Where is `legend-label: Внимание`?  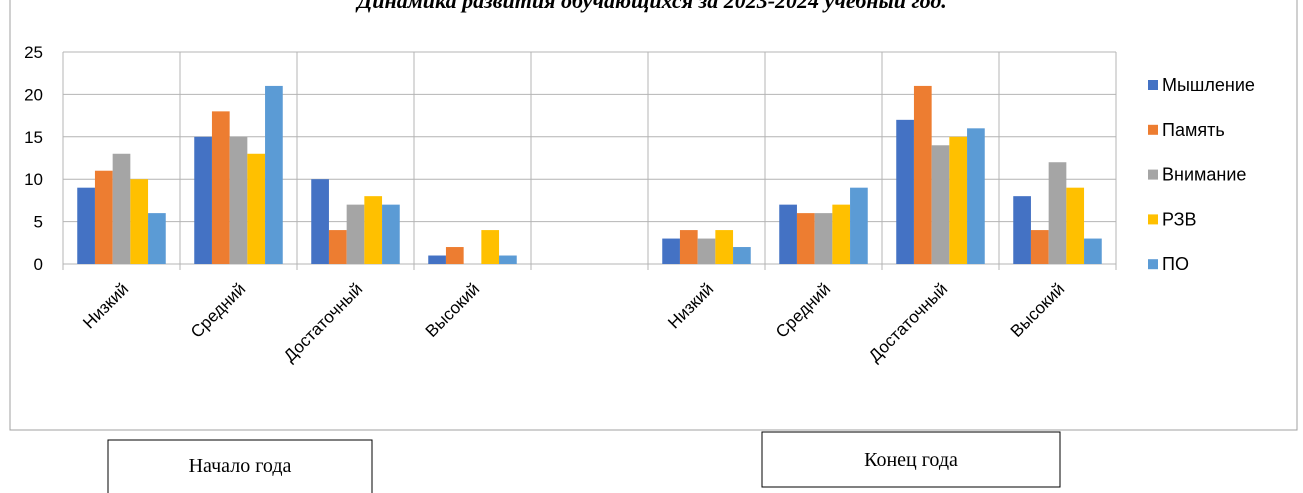 legend-label: Внимание is located at coordinates (1204, 175).